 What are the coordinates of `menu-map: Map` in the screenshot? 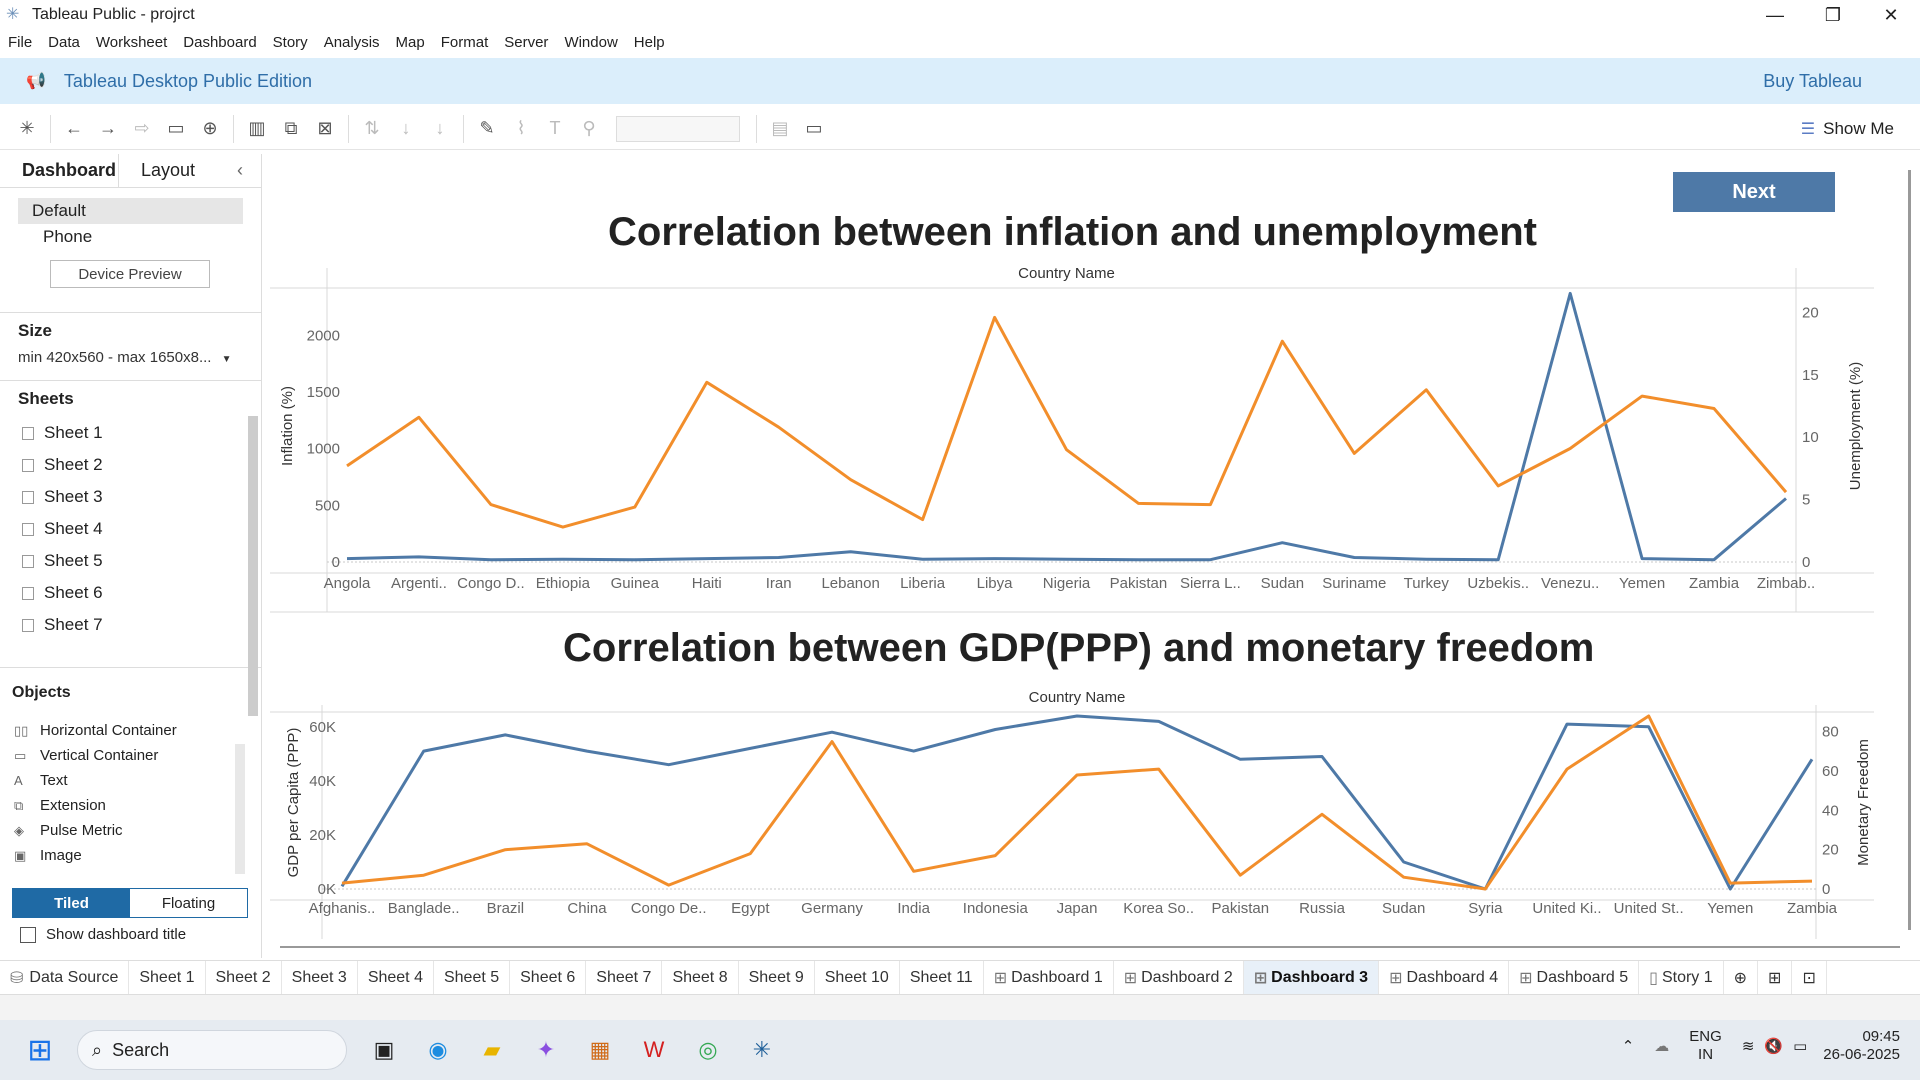 It's located at (410, 42).